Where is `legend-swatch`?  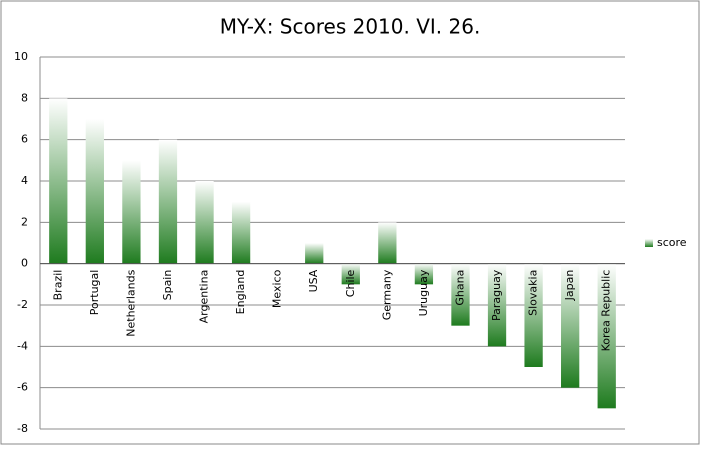 legend-swatch is located at coordinates (649, 243).